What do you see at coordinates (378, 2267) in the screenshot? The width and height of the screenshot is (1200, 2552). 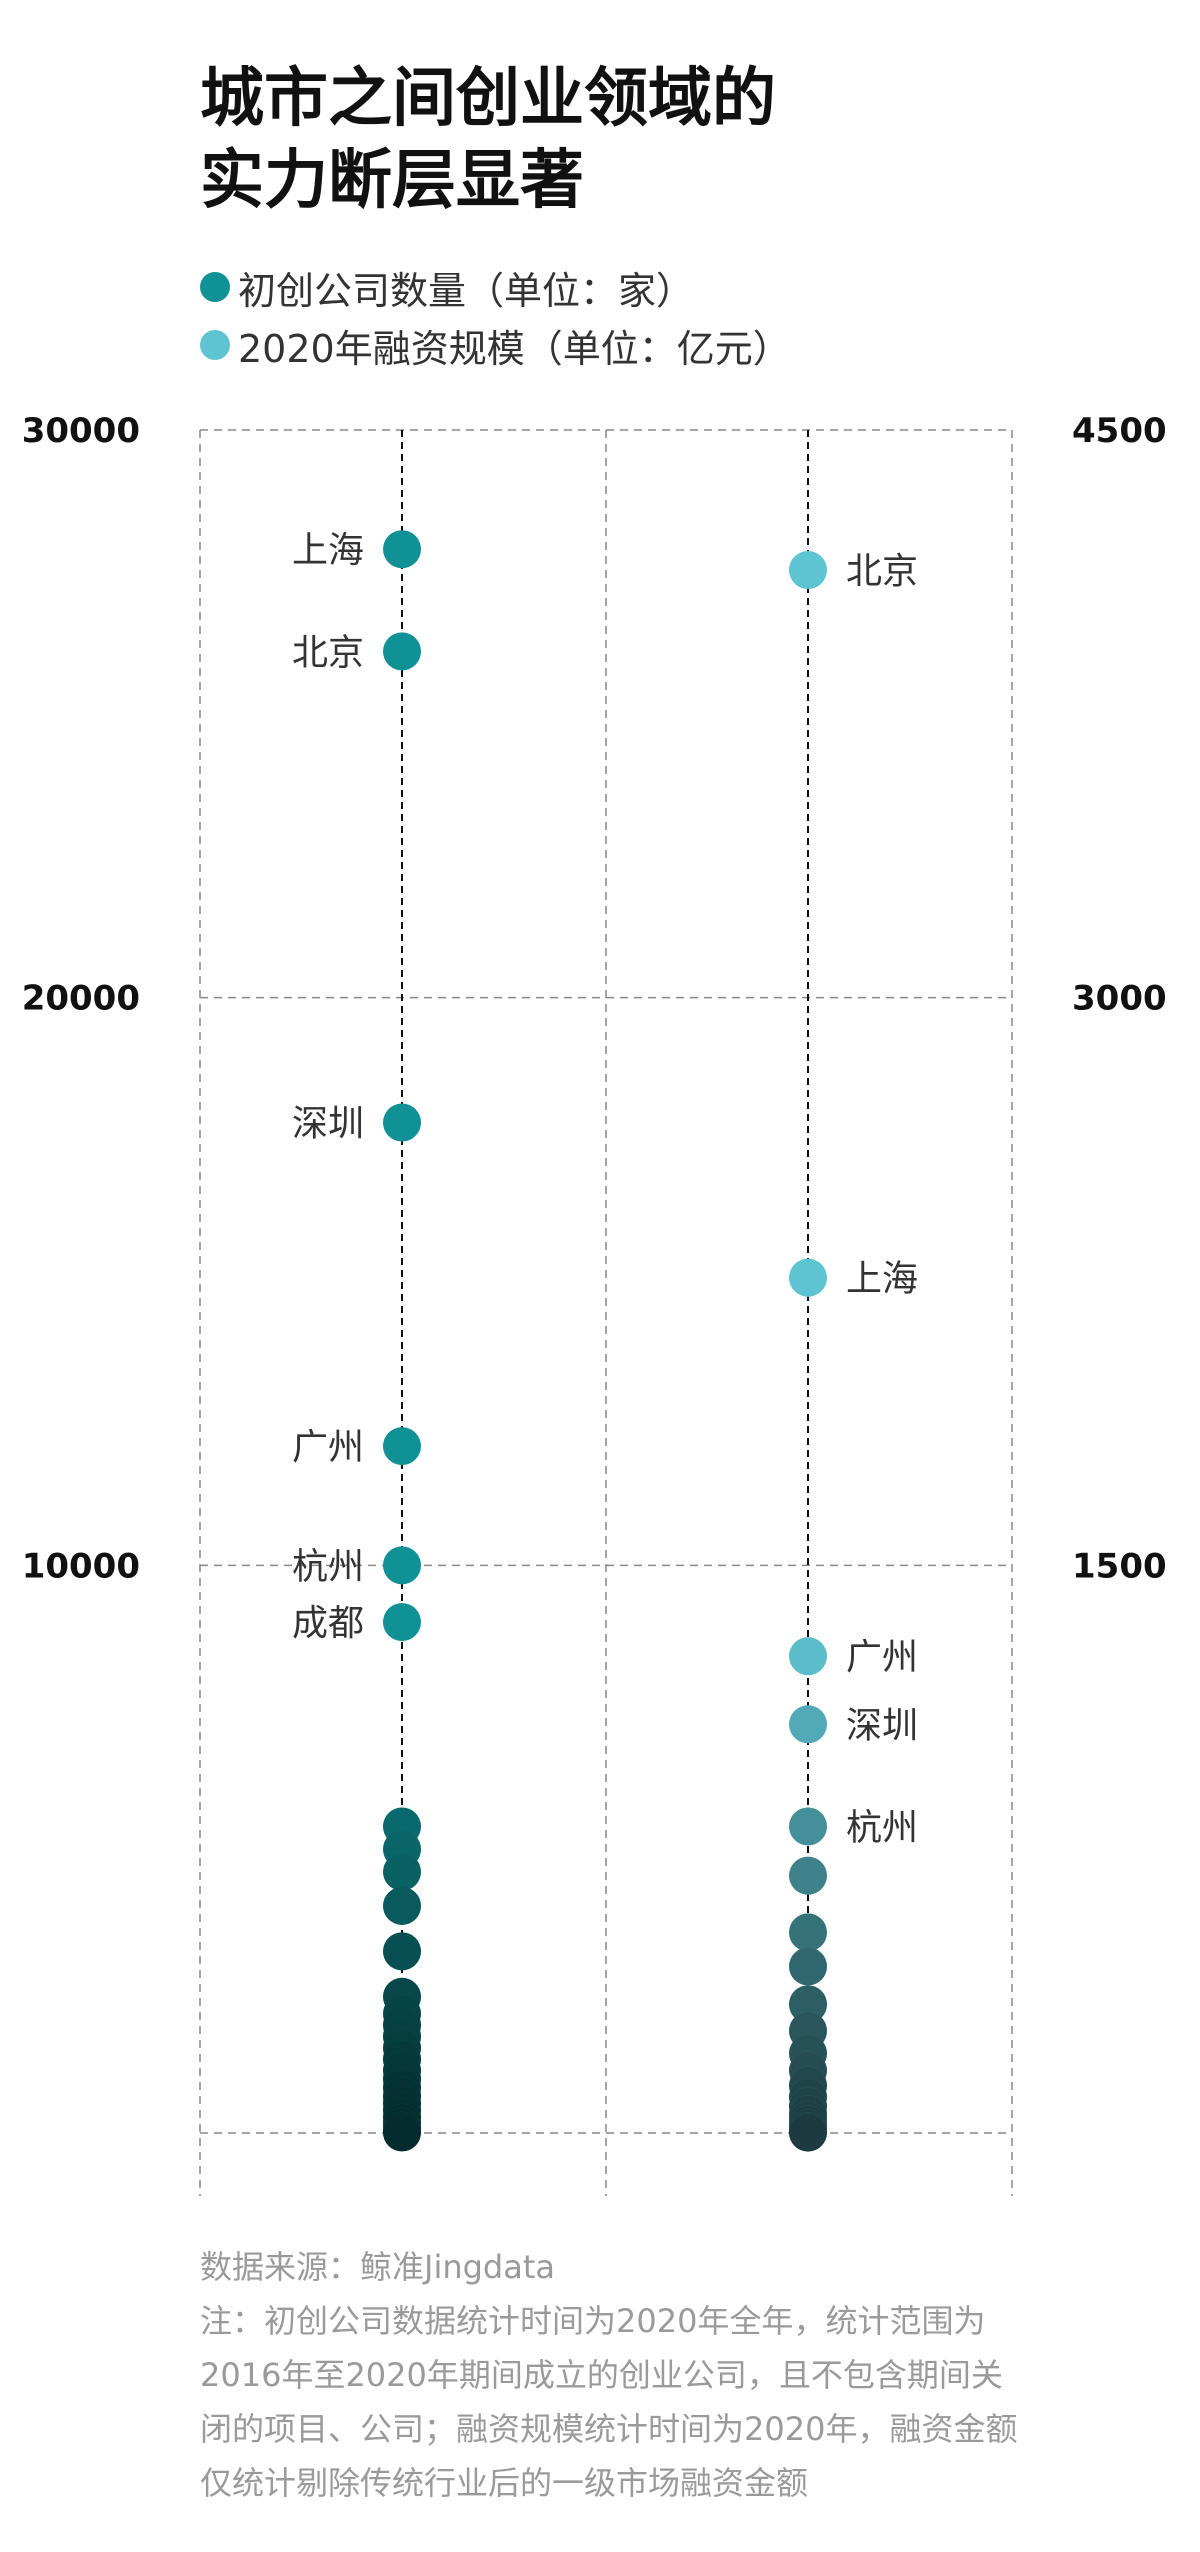 I see `data-source: 数据来源：鲸准Jingdata` at bounding box center [378, 2267].